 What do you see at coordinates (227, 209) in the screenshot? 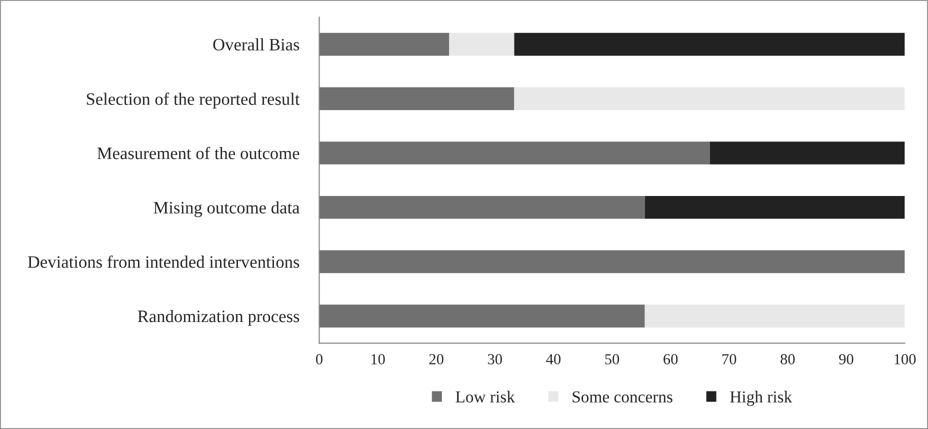
I see `y-tick-label: Mising outcome data` at bounding box center [227, 209].